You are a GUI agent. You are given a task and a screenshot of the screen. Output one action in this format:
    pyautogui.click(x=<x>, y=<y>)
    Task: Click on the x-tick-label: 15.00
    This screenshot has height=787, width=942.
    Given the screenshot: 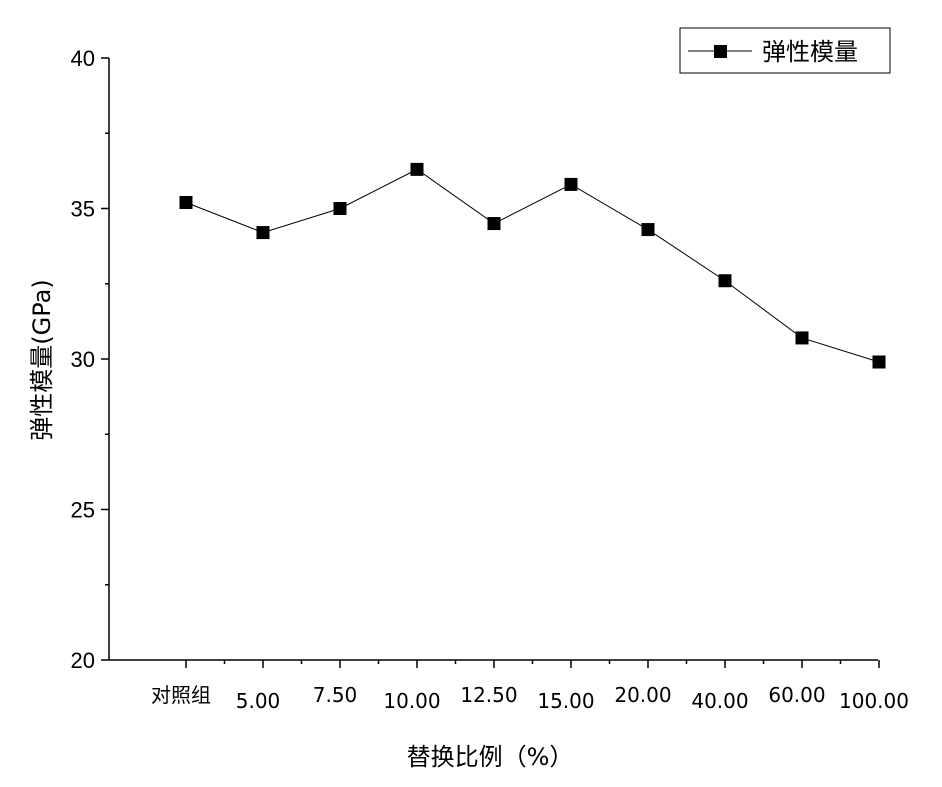 What is the action you would take?
    pyautogui.click(x=565, y=701)
    